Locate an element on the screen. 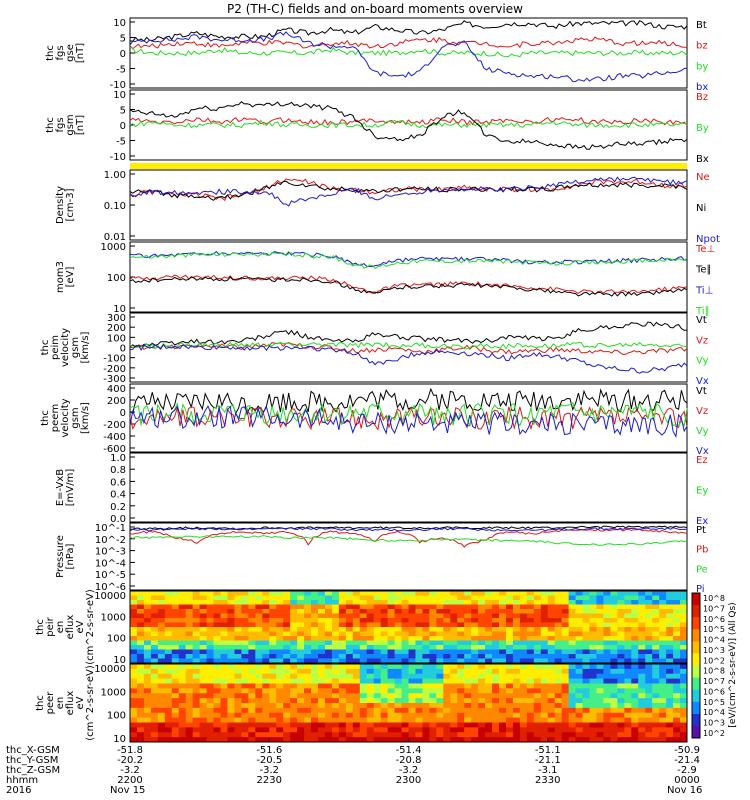 The image size is (750, 800). colorbar-tick: 10^3 is located at coordinates (714, 650).